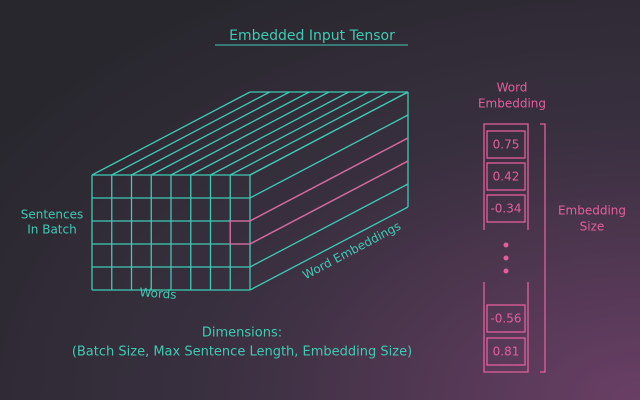  What do you see at coordinates (512, 88) in the screenshot?
I see `embedding-title: Word` at bounding box center [512, 88].